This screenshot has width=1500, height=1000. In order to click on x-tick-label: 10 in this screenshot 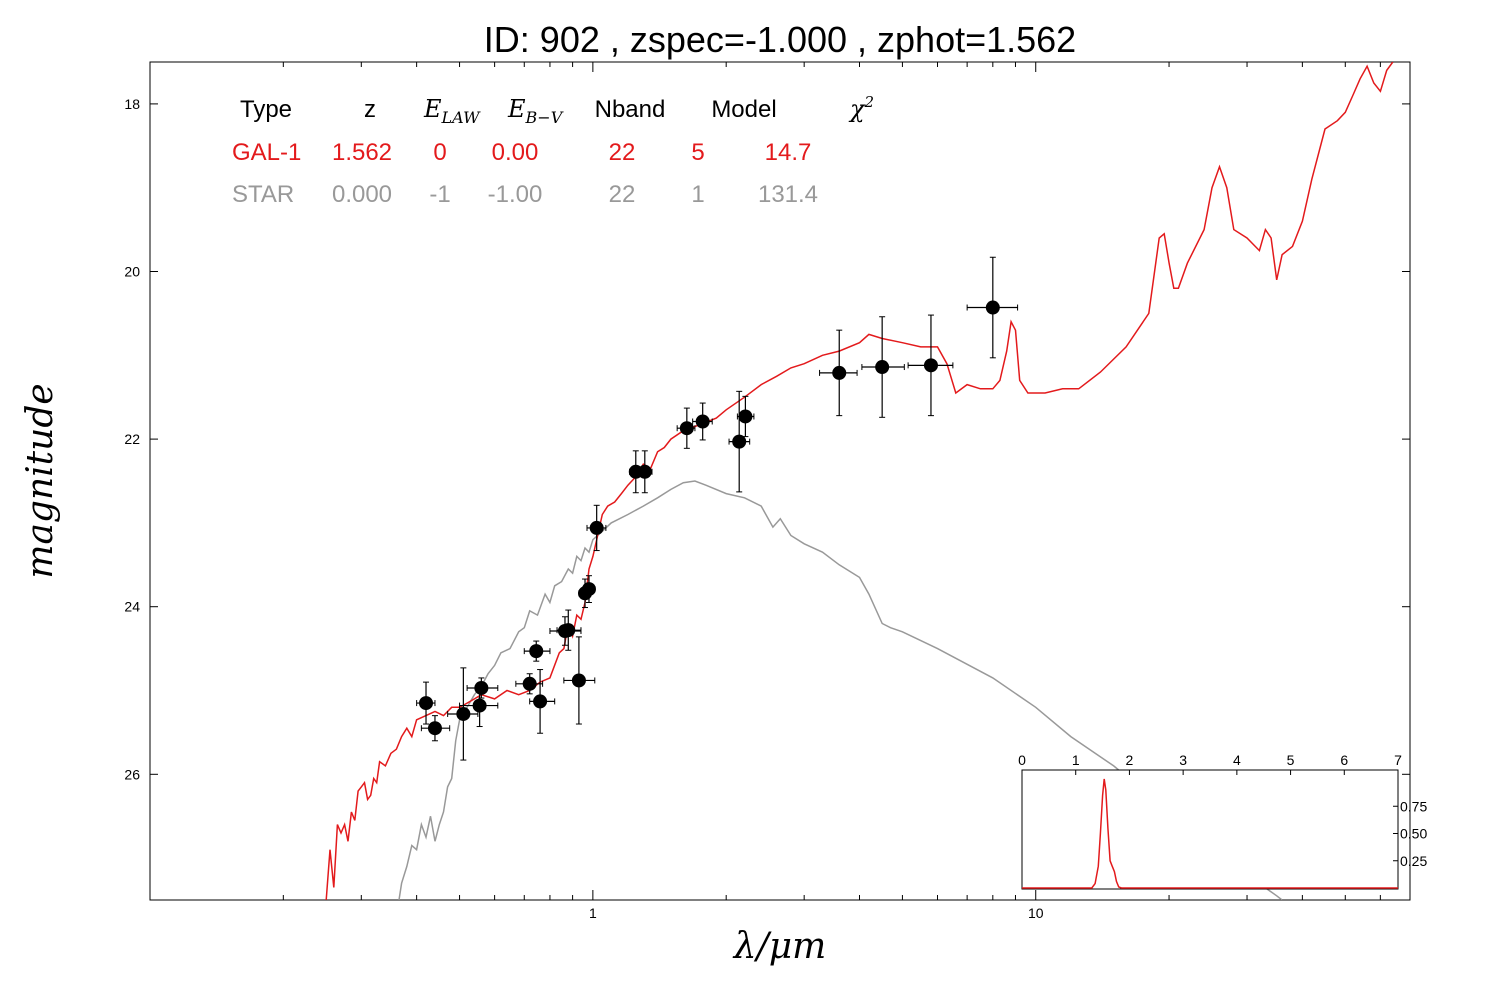, I will do `click(1036, 913)`.